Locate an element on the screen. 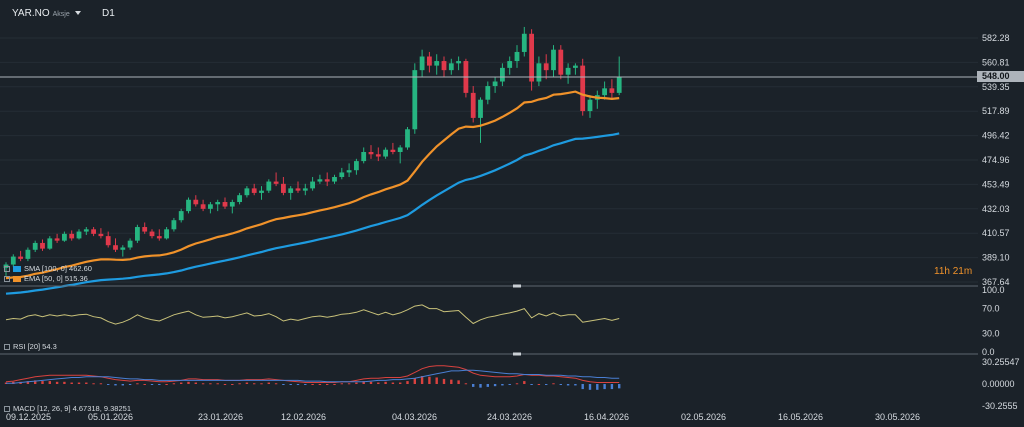  interval-label: D1 is located at coordinates (108, 13).